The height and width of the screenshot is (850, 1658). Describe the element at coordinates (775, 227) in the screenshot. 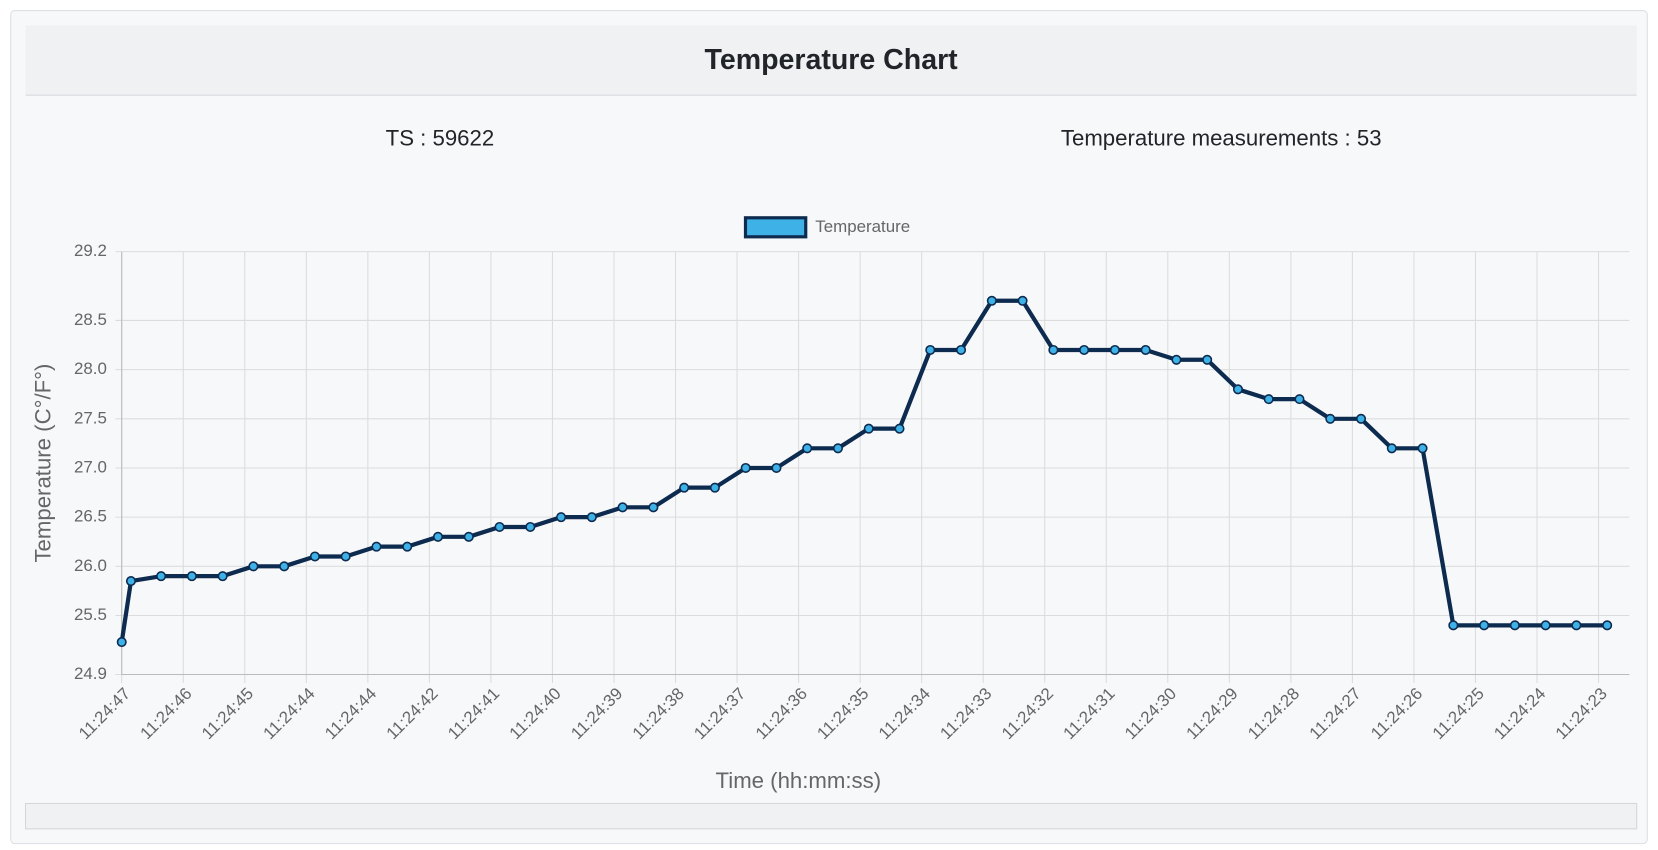

I see `legend-swatch` at that location.